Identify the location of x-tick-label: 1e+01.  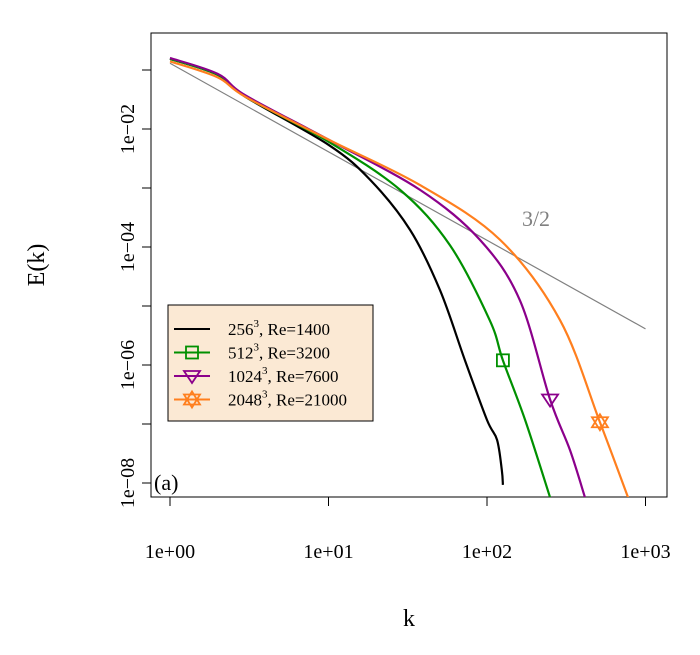
(328, 552).